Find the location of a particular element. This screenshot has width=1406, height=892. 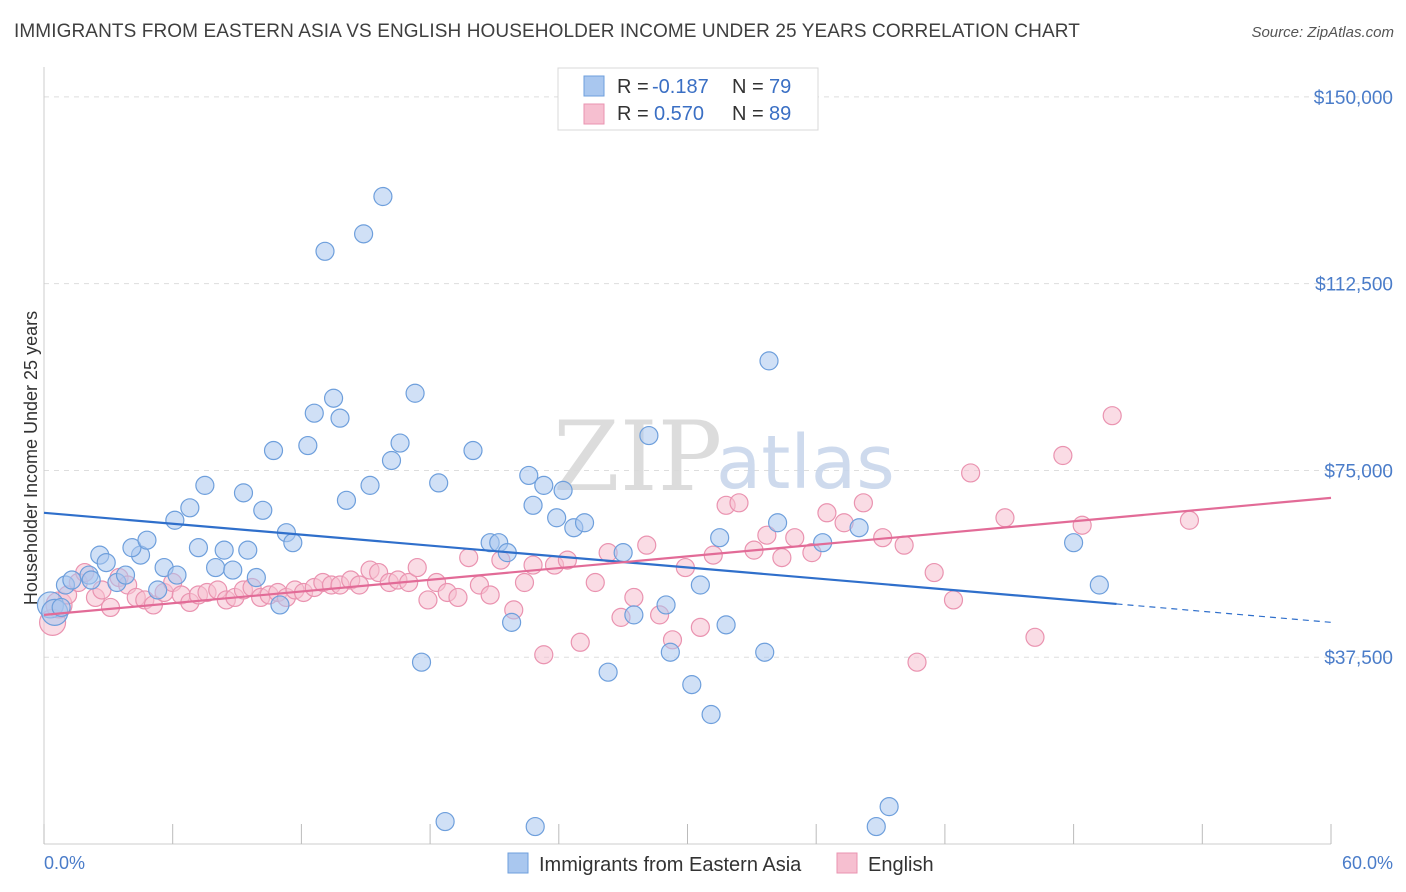

bottom-legend: Immigrants from Eastern Asia English is located at coordinates (720, 864).